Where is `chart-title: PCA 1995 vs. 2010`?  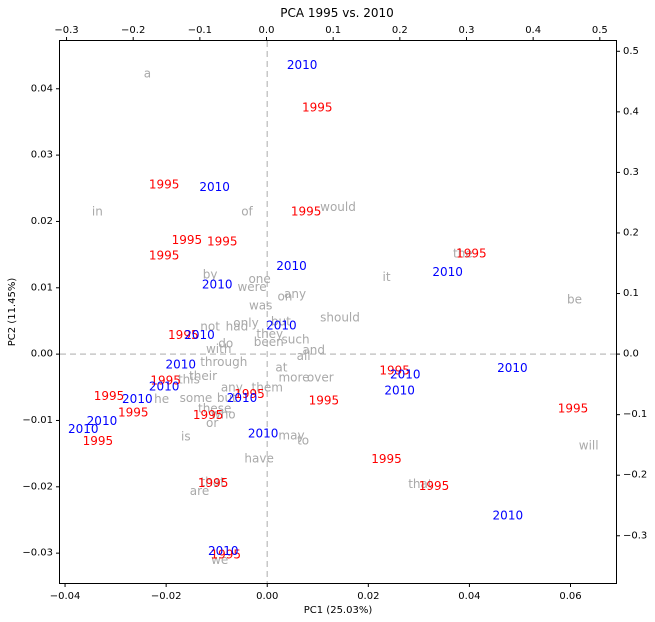
chart-title: PCA 1995 vs. 2010 is located at coordinates (337, 13).